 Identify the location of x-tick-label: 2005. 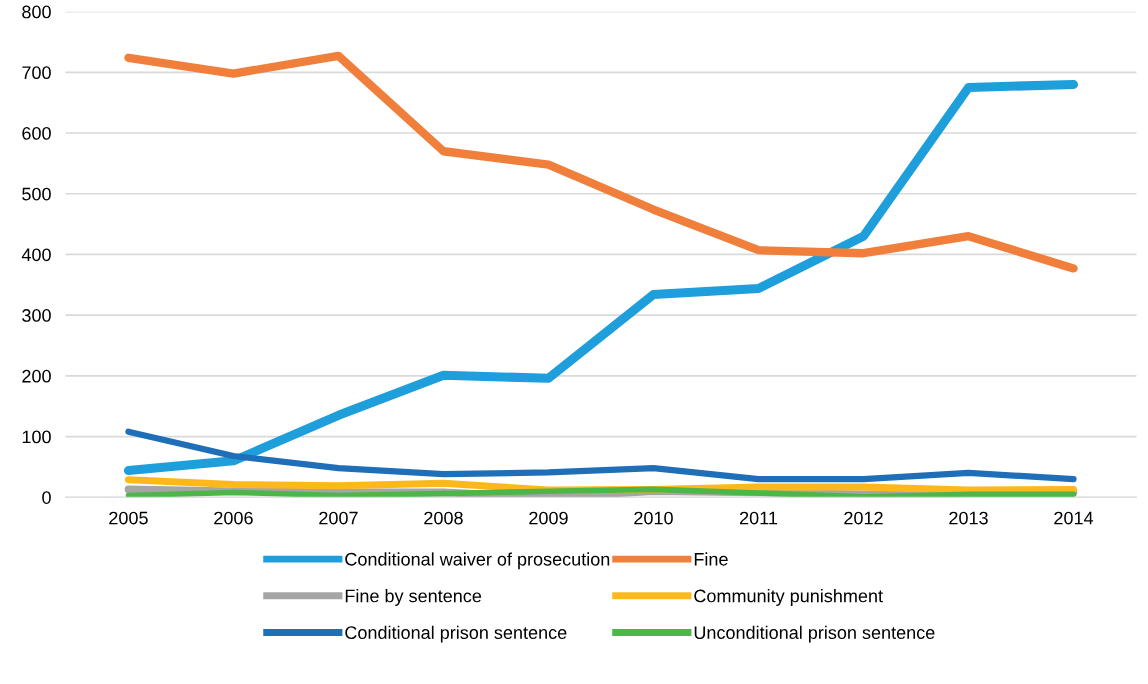
(128, 518).